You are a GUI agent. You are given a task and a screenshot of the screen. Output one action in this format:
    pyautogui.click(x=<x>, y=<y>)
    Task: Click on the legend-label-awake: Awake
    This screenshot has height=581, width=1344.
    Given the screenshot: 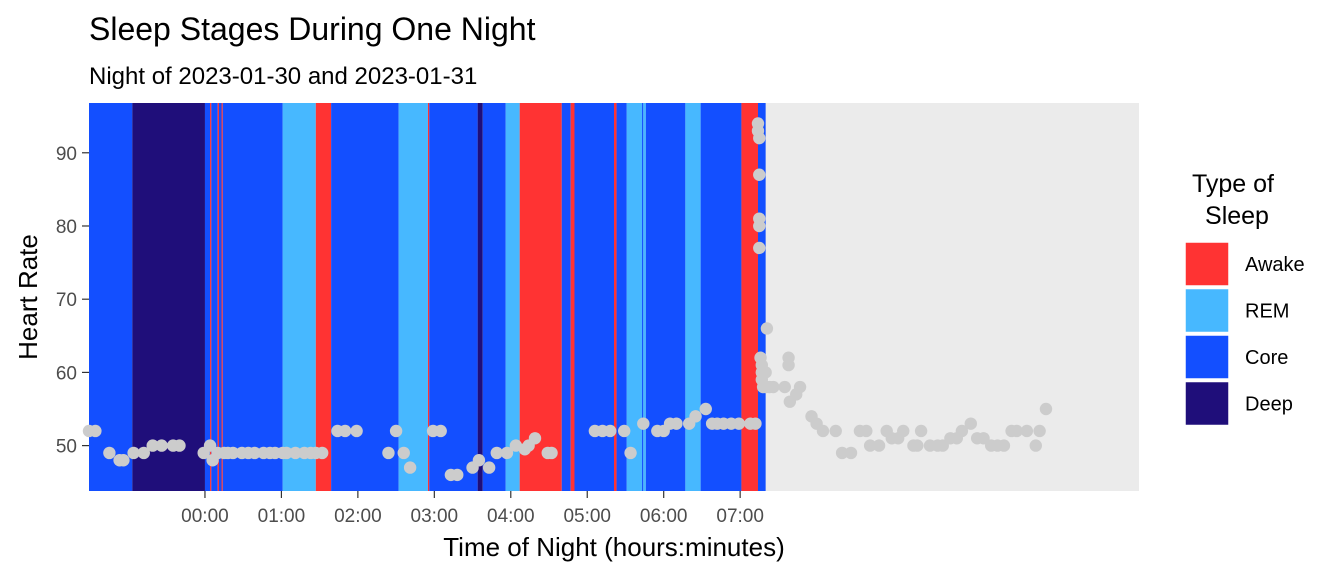 What is the action you would take?
    pyautogui.click(x=1275, y=265)
    